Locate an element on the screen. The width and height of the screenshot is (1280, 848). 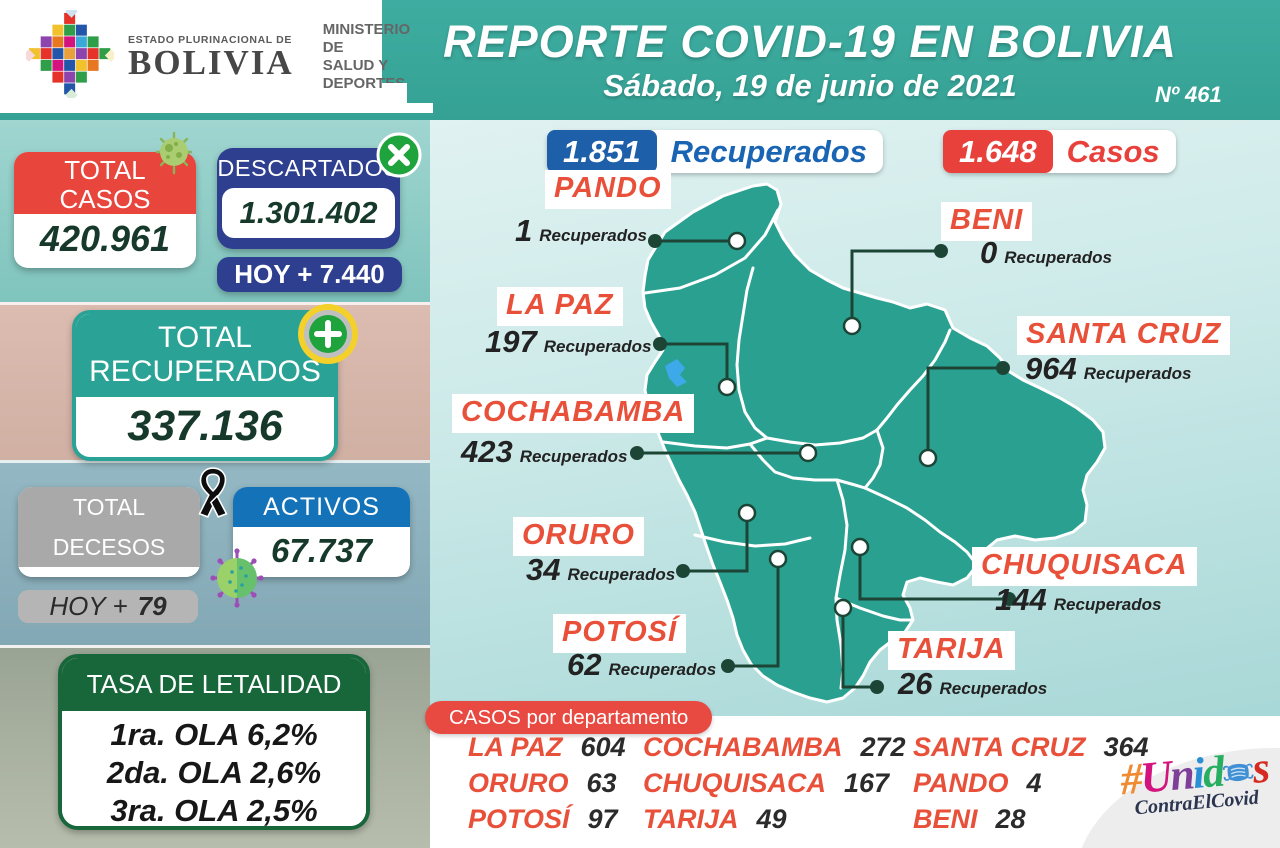
plus-icon is located at coordinates (328, 336).